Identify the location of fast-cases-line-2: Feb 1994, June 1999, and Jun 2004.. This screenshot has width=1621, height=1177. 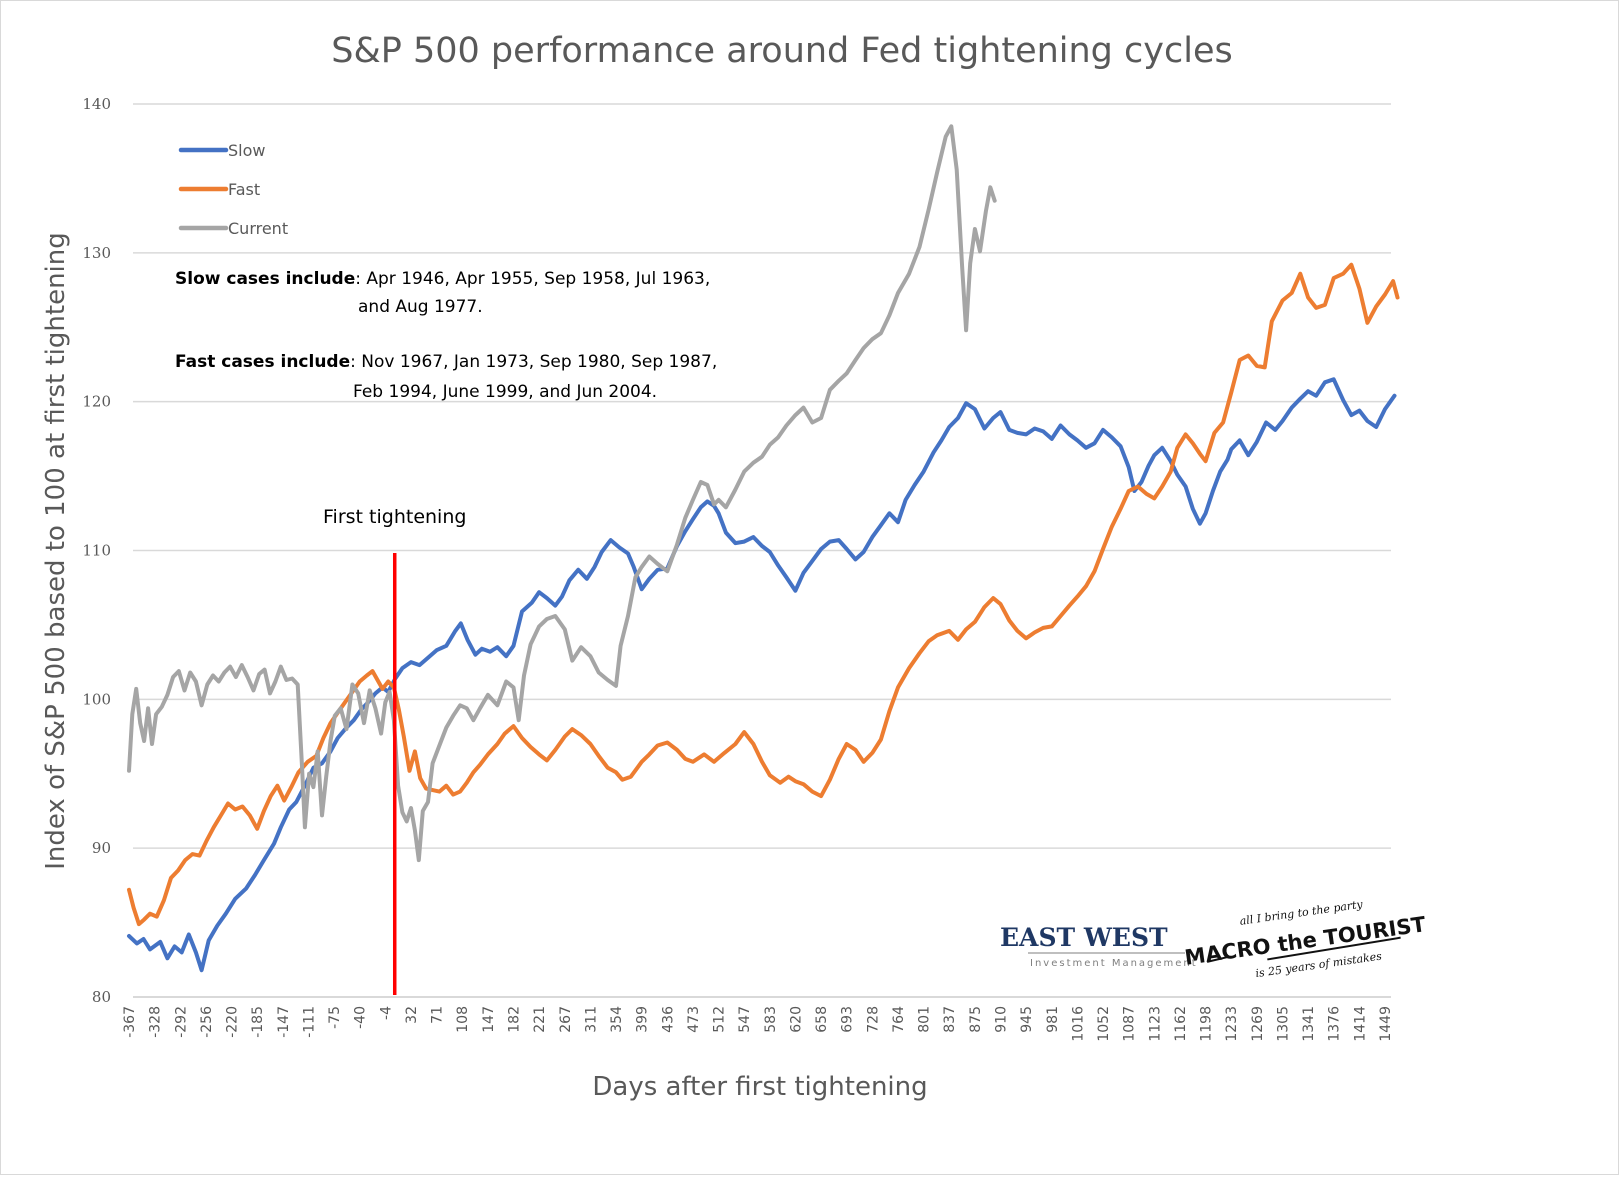
(505, 392).